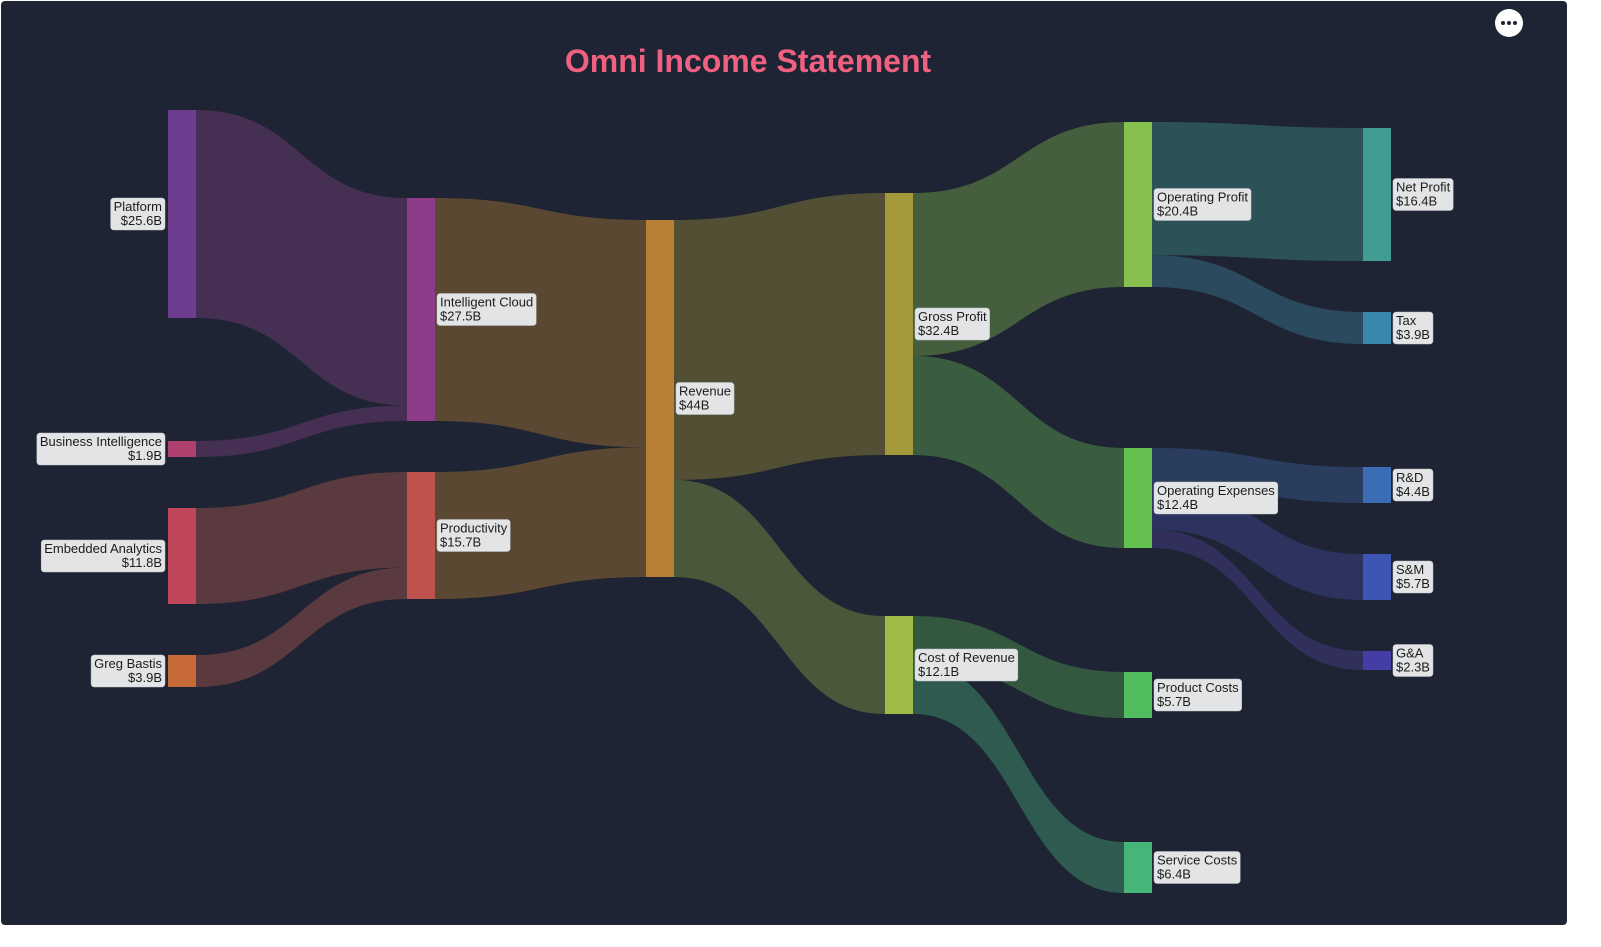  What do you see at coordinates (1423, 187) in the screenshot?
I see `sankey-label-name: Net Profit` at bounding box center [1423, 187].